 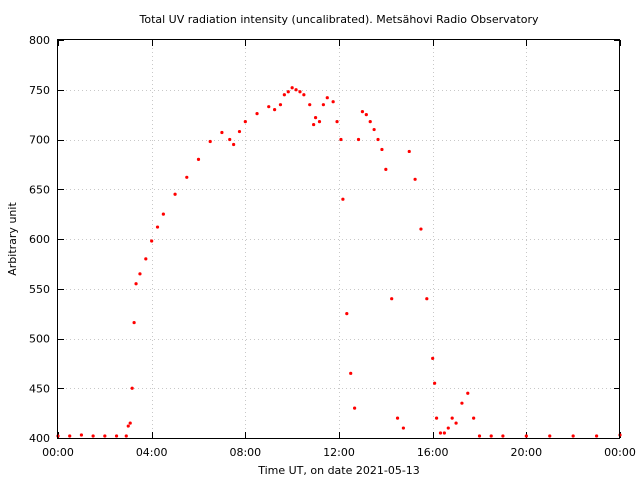 I want to click on y-axis-label: Arbitrary unit, so click(x=12, y=239).